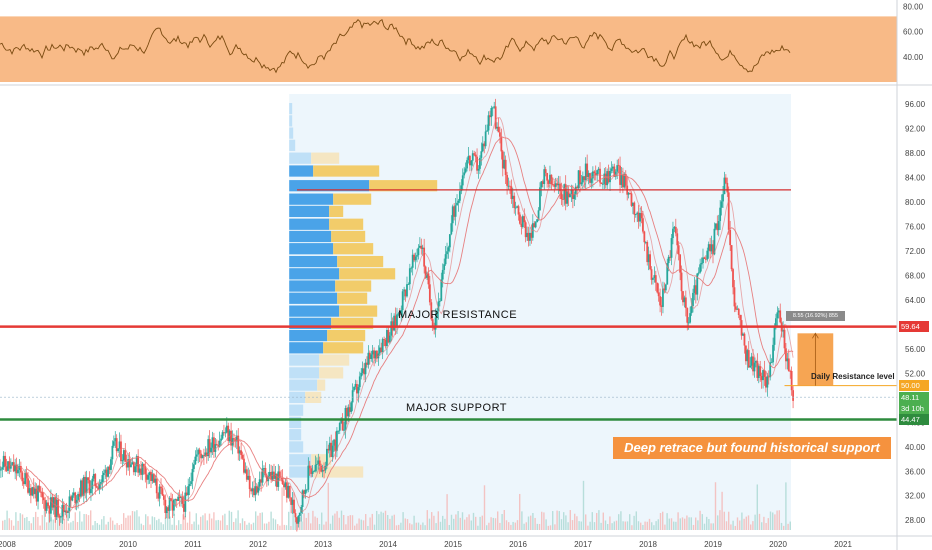  I want to click on price-tick-label: 56.00, so click(915, 349).